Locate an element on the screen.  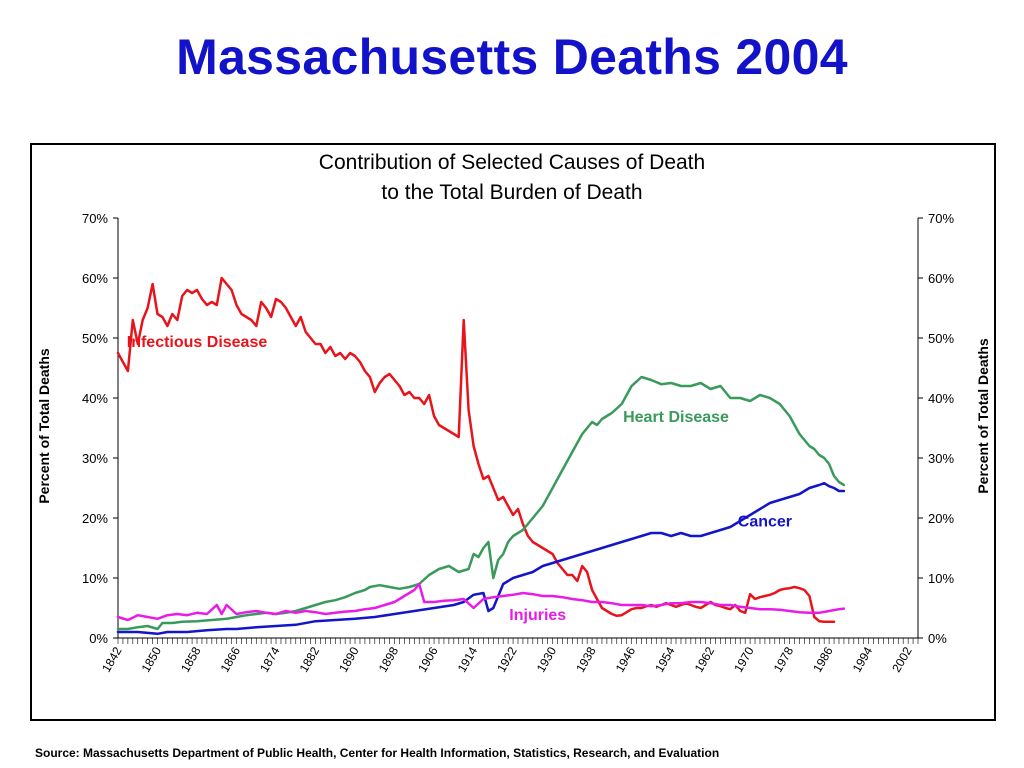
x-tick-label: 1962 is located at coordinates (705, 659).